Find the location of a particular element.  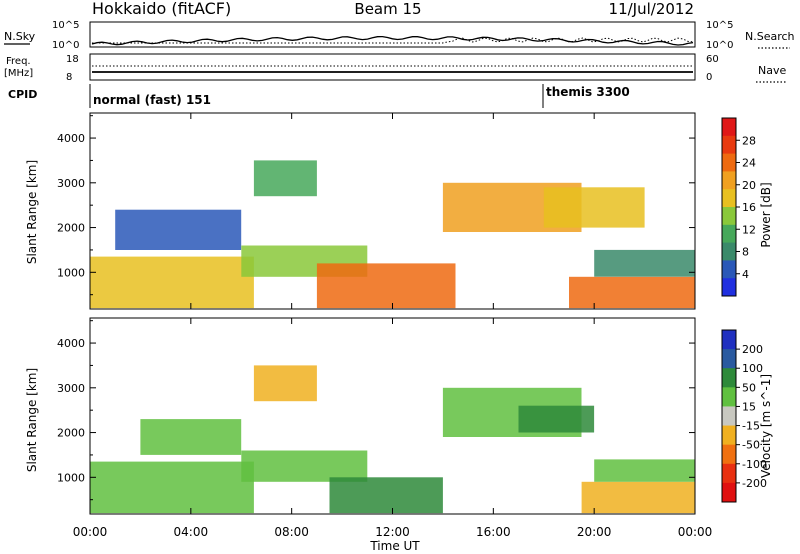

freq-right-tick-top: 60 is located at coordinates (712, 59).